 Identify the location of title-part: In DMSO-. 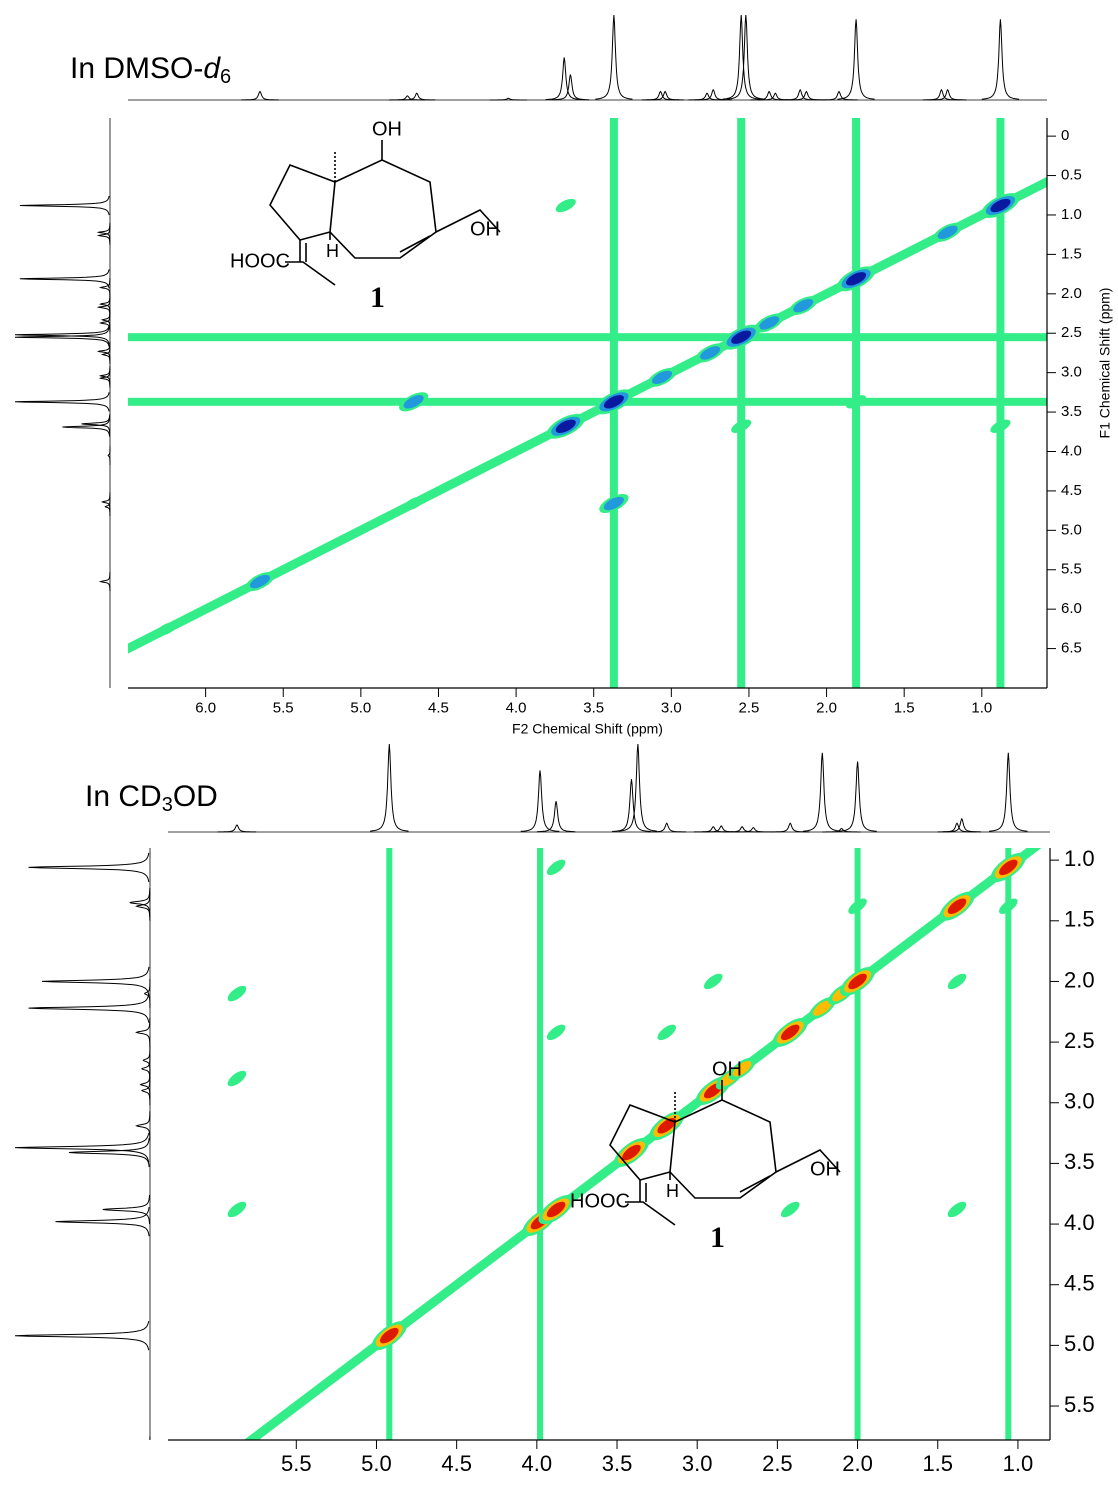
(136, 68).